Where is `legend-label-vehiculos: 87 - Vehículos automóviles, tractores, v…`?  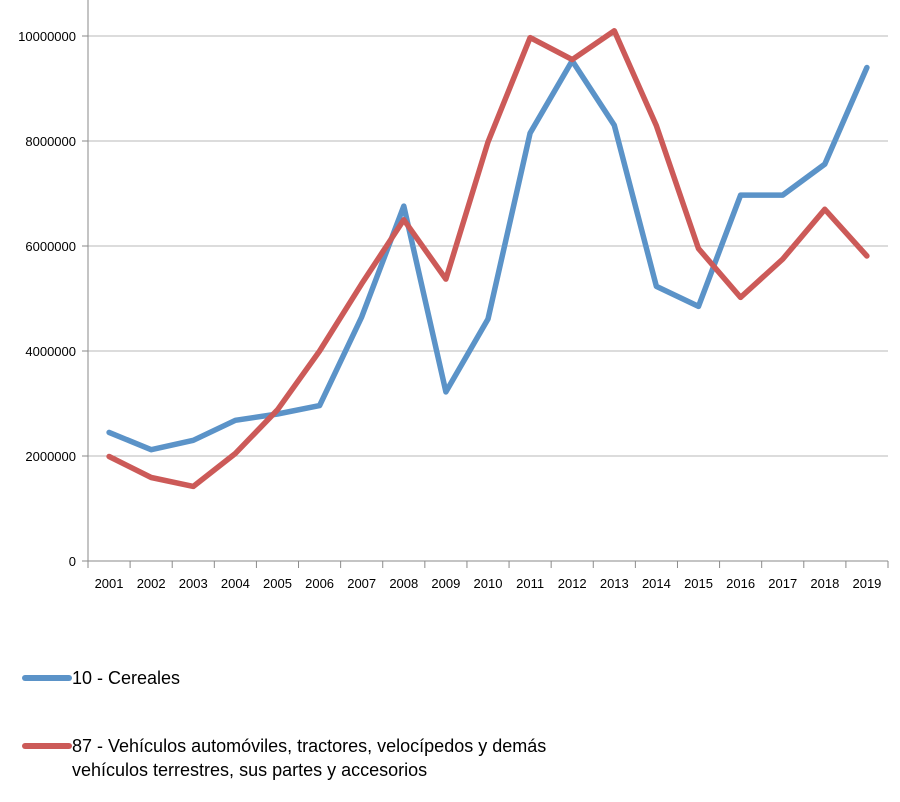
legend-label-vehiculos: 87 - Vehículos automóviles, tractores, v… is located at coordinates (309, 758).